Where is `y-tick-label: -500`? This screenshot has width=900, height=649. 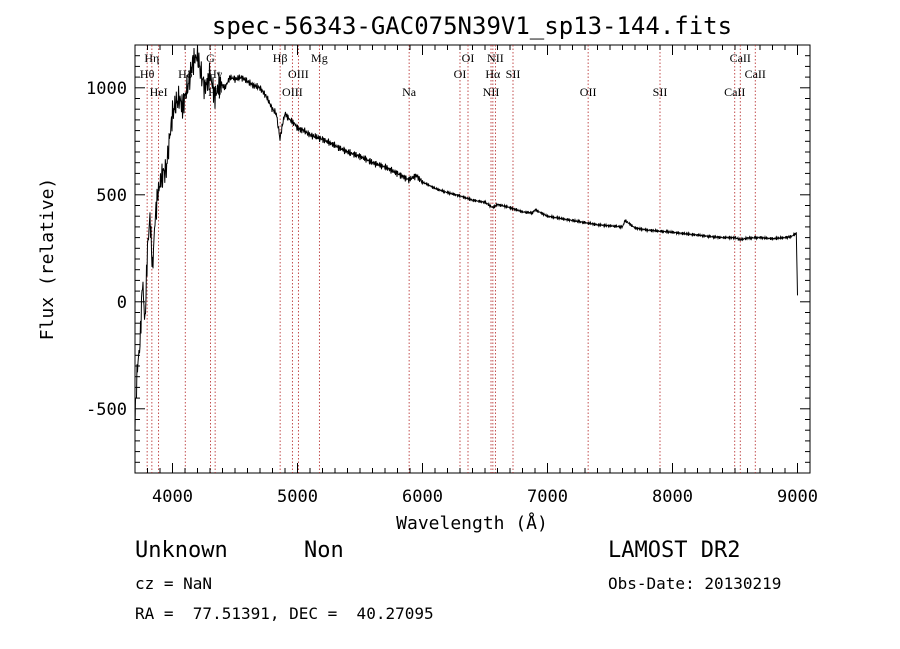 y-tick-label: -500 is located at coordinates (106, 410).